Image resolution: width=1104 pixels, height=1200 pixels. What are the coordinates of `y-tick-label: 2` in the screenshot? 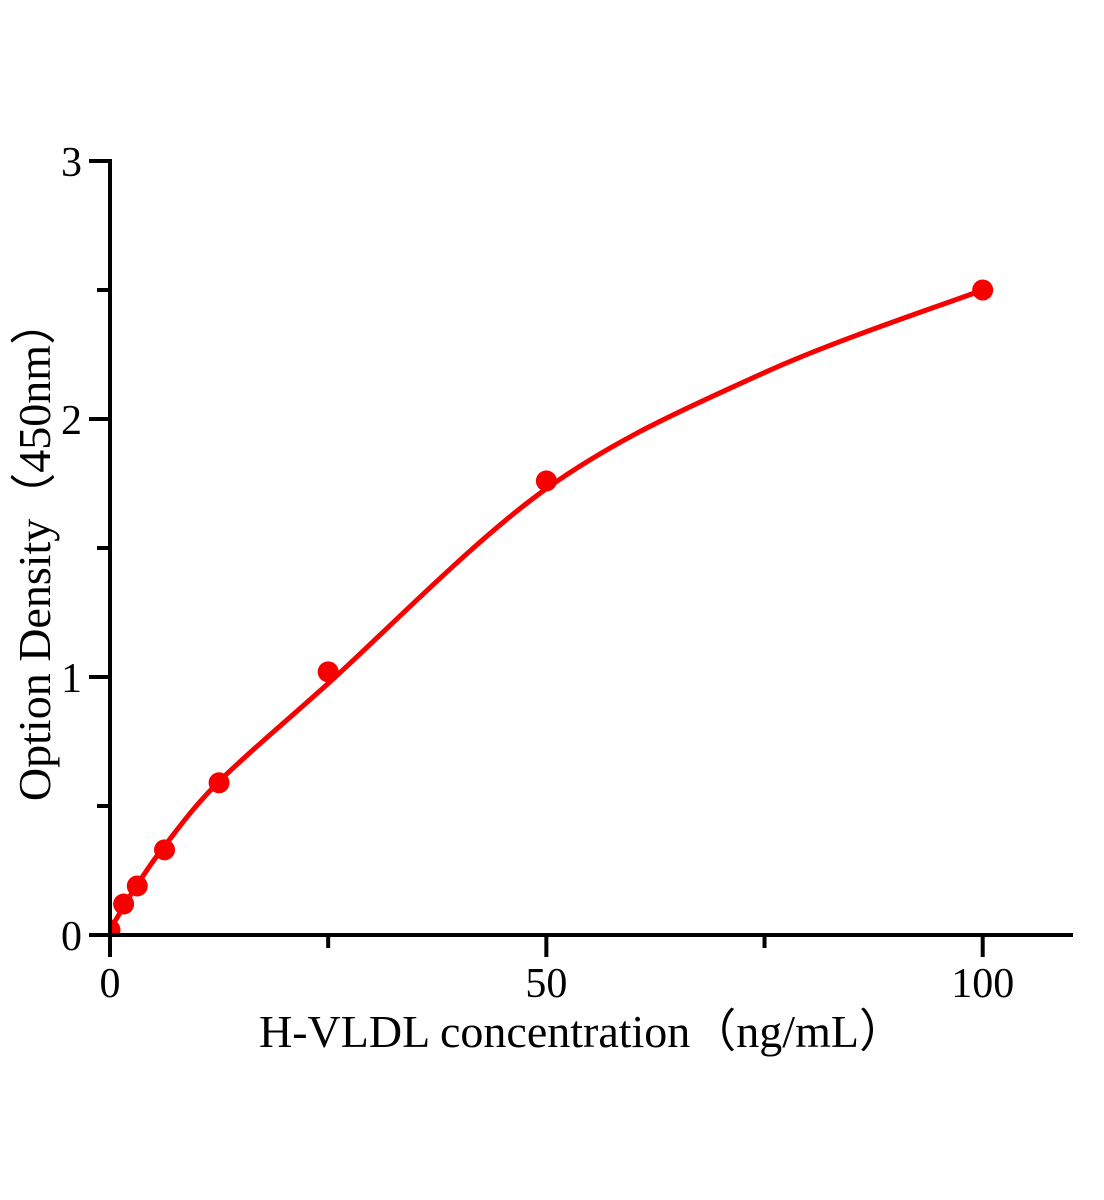 It's located at (71, 421).